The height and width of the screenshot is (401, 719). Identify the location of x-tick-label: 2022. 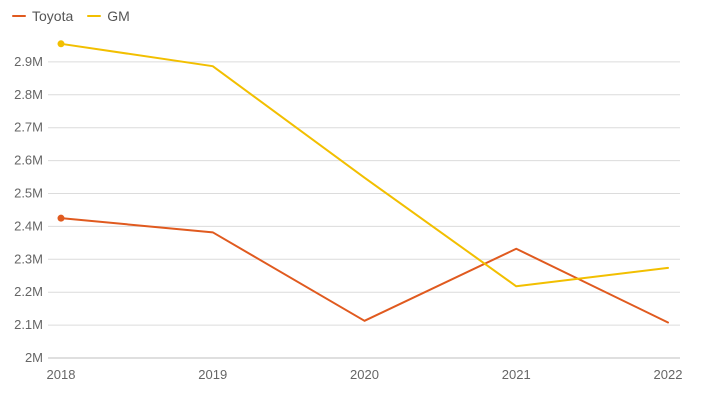
(668, 374).